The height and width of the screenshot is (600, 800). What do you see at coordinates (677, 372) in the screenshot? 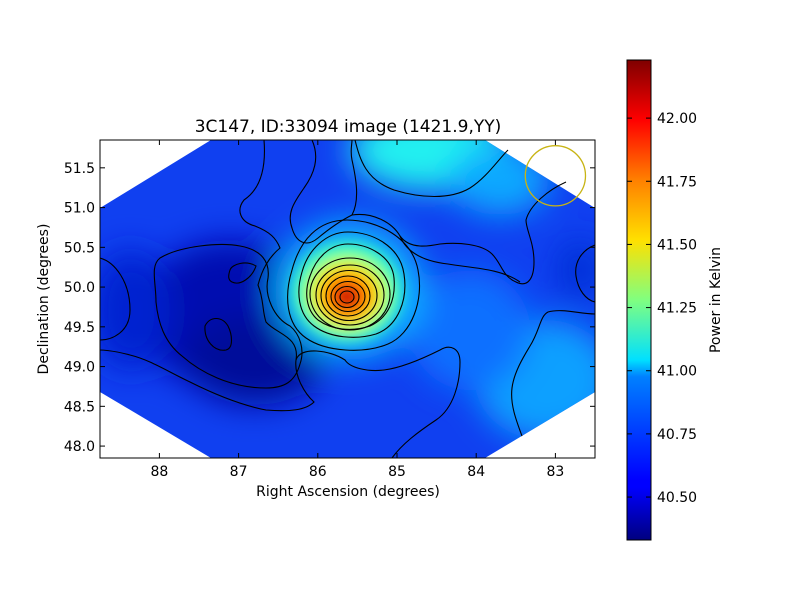
I see `colorbar-tick-label: 41.00` at bounding box center [677, 372].